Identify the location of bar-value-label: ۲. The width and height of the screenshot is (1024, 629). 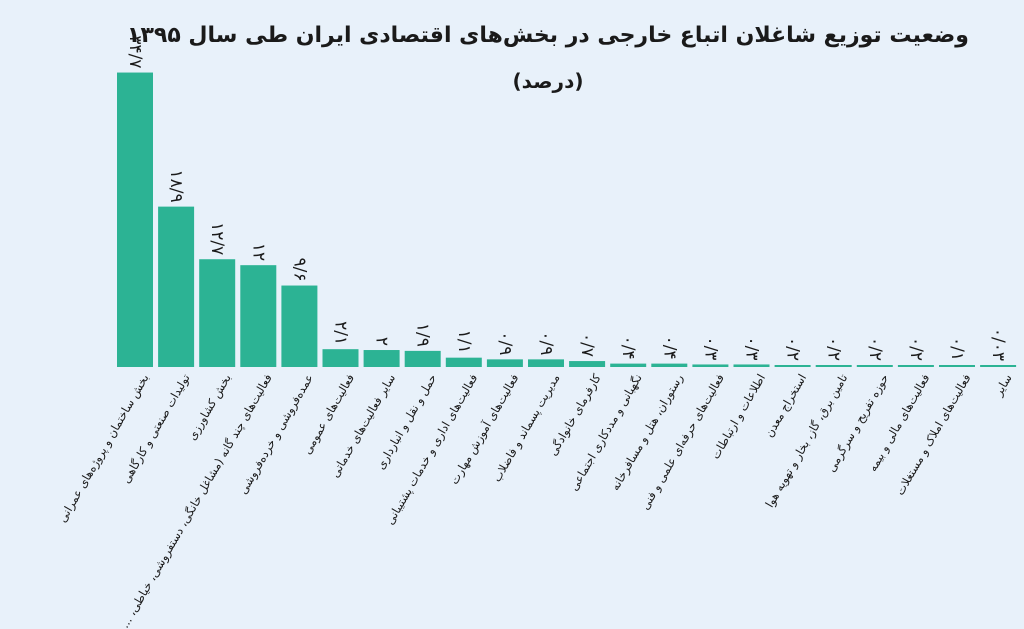
(382, 341).